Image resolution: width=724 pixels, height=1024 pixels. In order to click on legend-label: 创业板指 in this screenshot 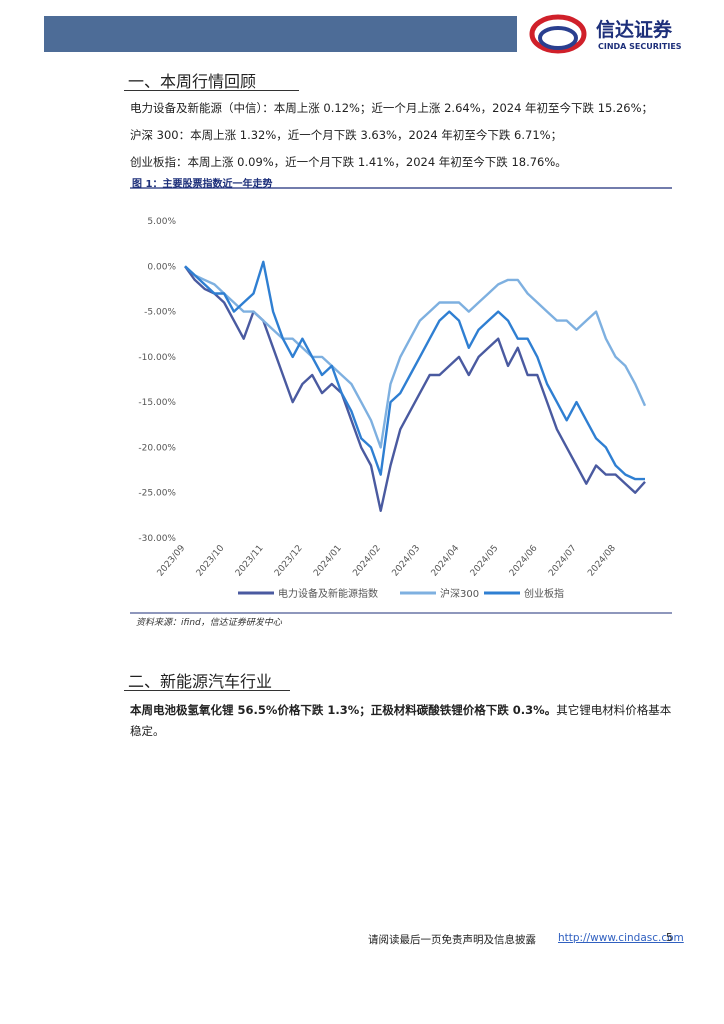, I will do `click(544, 593)`.